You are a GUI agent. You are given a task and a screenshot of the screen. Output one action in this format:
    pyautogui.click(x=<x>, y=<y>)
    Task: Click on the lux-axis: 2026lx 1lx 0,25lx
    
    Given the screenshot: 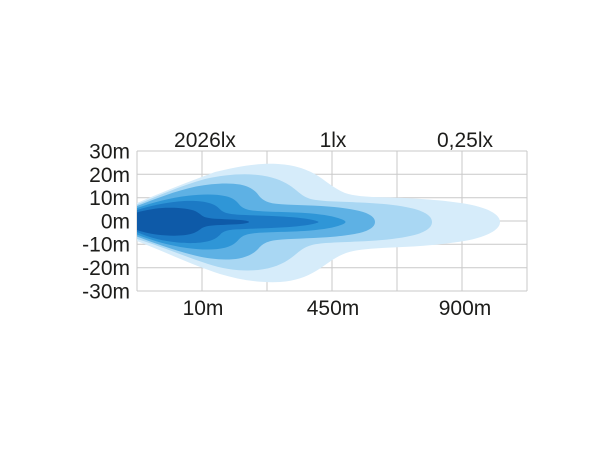 What is the action you would take?
    pyautogui.click(x=333, y=140)
    